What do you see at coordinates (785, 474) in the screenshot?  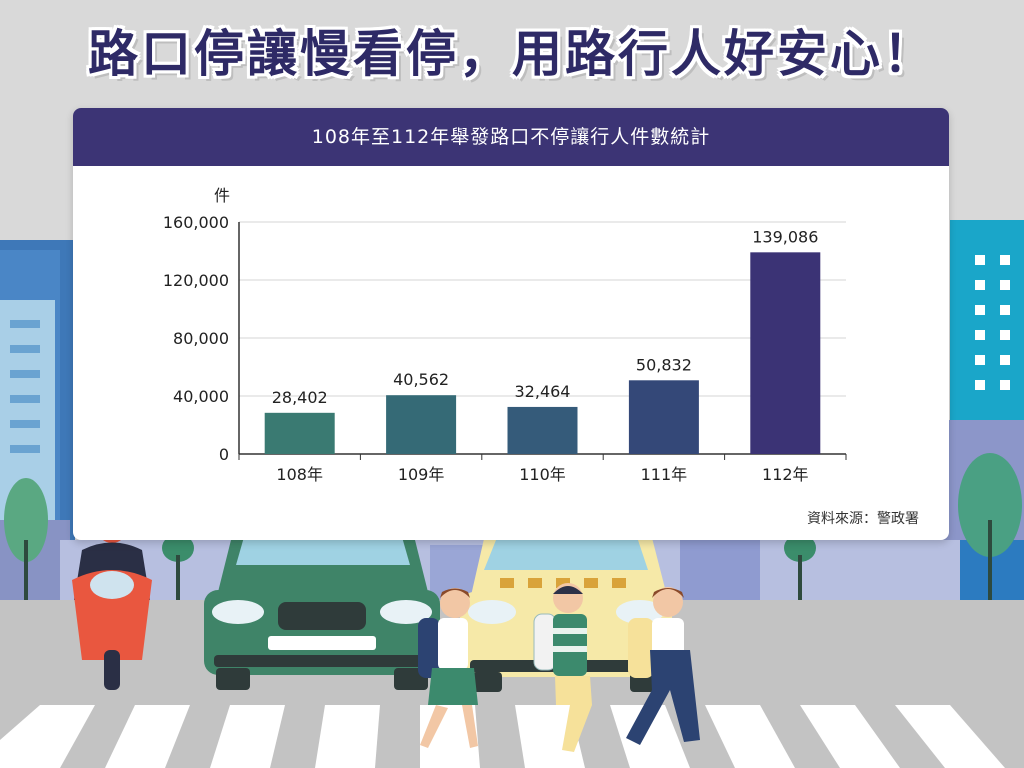 I see `x-category-label: 112年` at bounding box center [785, 474].